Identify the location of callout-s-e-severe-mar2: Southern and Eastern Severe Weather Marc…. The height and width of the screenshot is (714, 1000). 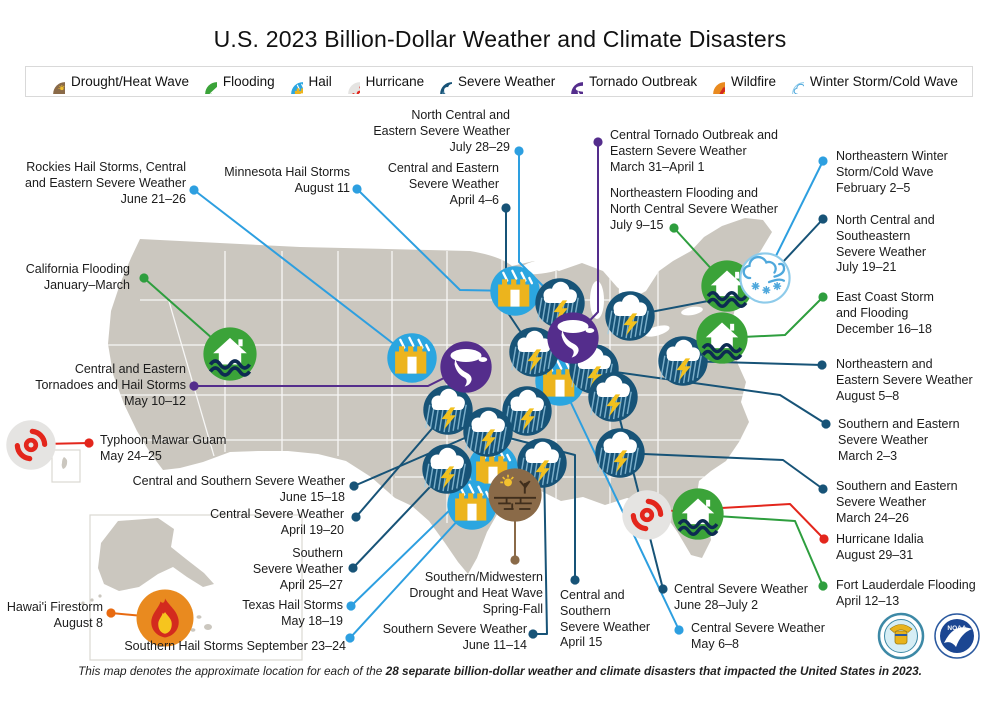
(899, 440).